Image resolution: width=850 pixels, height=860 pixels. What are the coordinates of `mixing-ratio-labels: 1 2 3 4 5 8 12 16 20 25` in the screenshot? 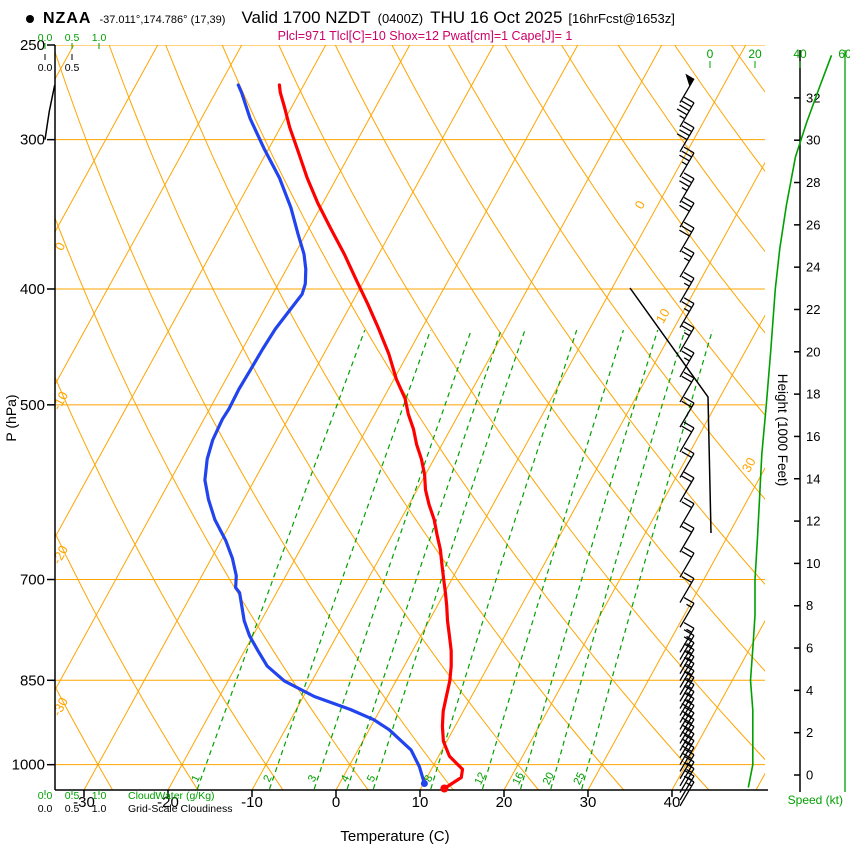 It's located at (388, 779).